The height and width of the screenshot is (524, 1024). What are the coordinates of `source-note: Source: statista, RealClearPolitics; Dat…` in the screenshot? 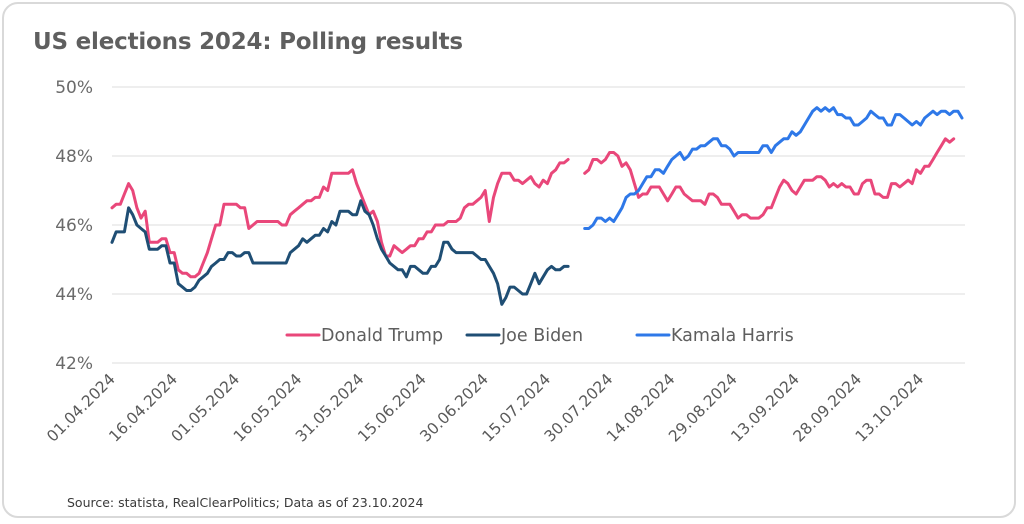 It's located at (245, 502).